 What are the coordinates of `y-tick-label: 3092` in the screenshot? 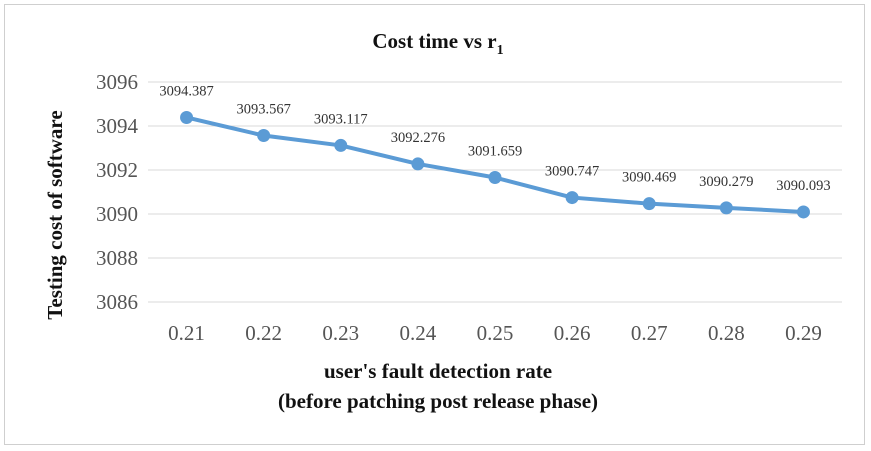 It's located at (117, 170).